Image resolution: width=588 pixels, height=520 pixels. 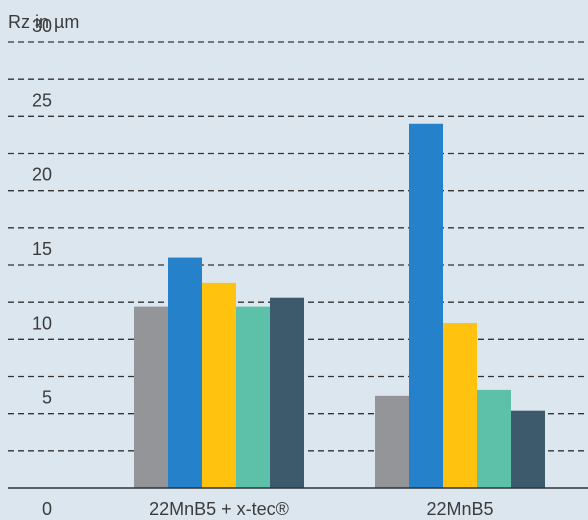 I want to click on y-tick-label: 0, so click(x=47, y=509).